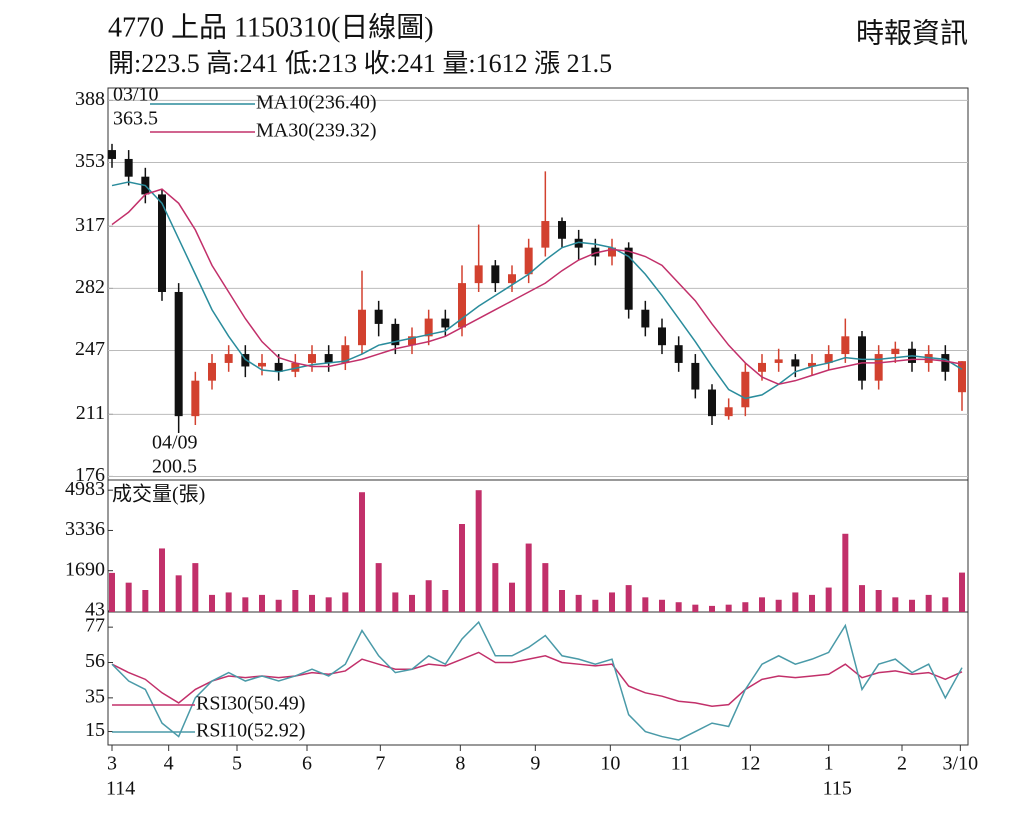 The width and height of the screenshot is (1024, 822). What do you see at coordinates (95, 626) in the screenshot?
I see `y-tick-label: 77` at bounding box center [95, 626].